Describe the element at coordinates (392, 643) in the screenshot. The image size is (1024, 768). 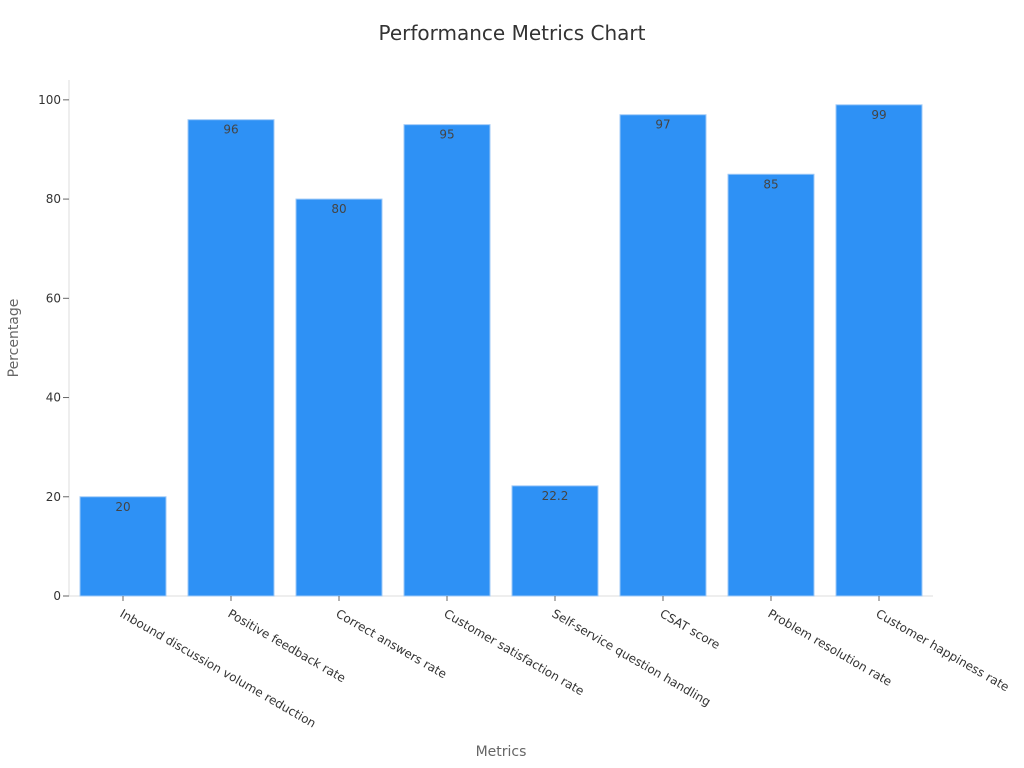
I see `x-tick-label: Correct answers rate` at that location.